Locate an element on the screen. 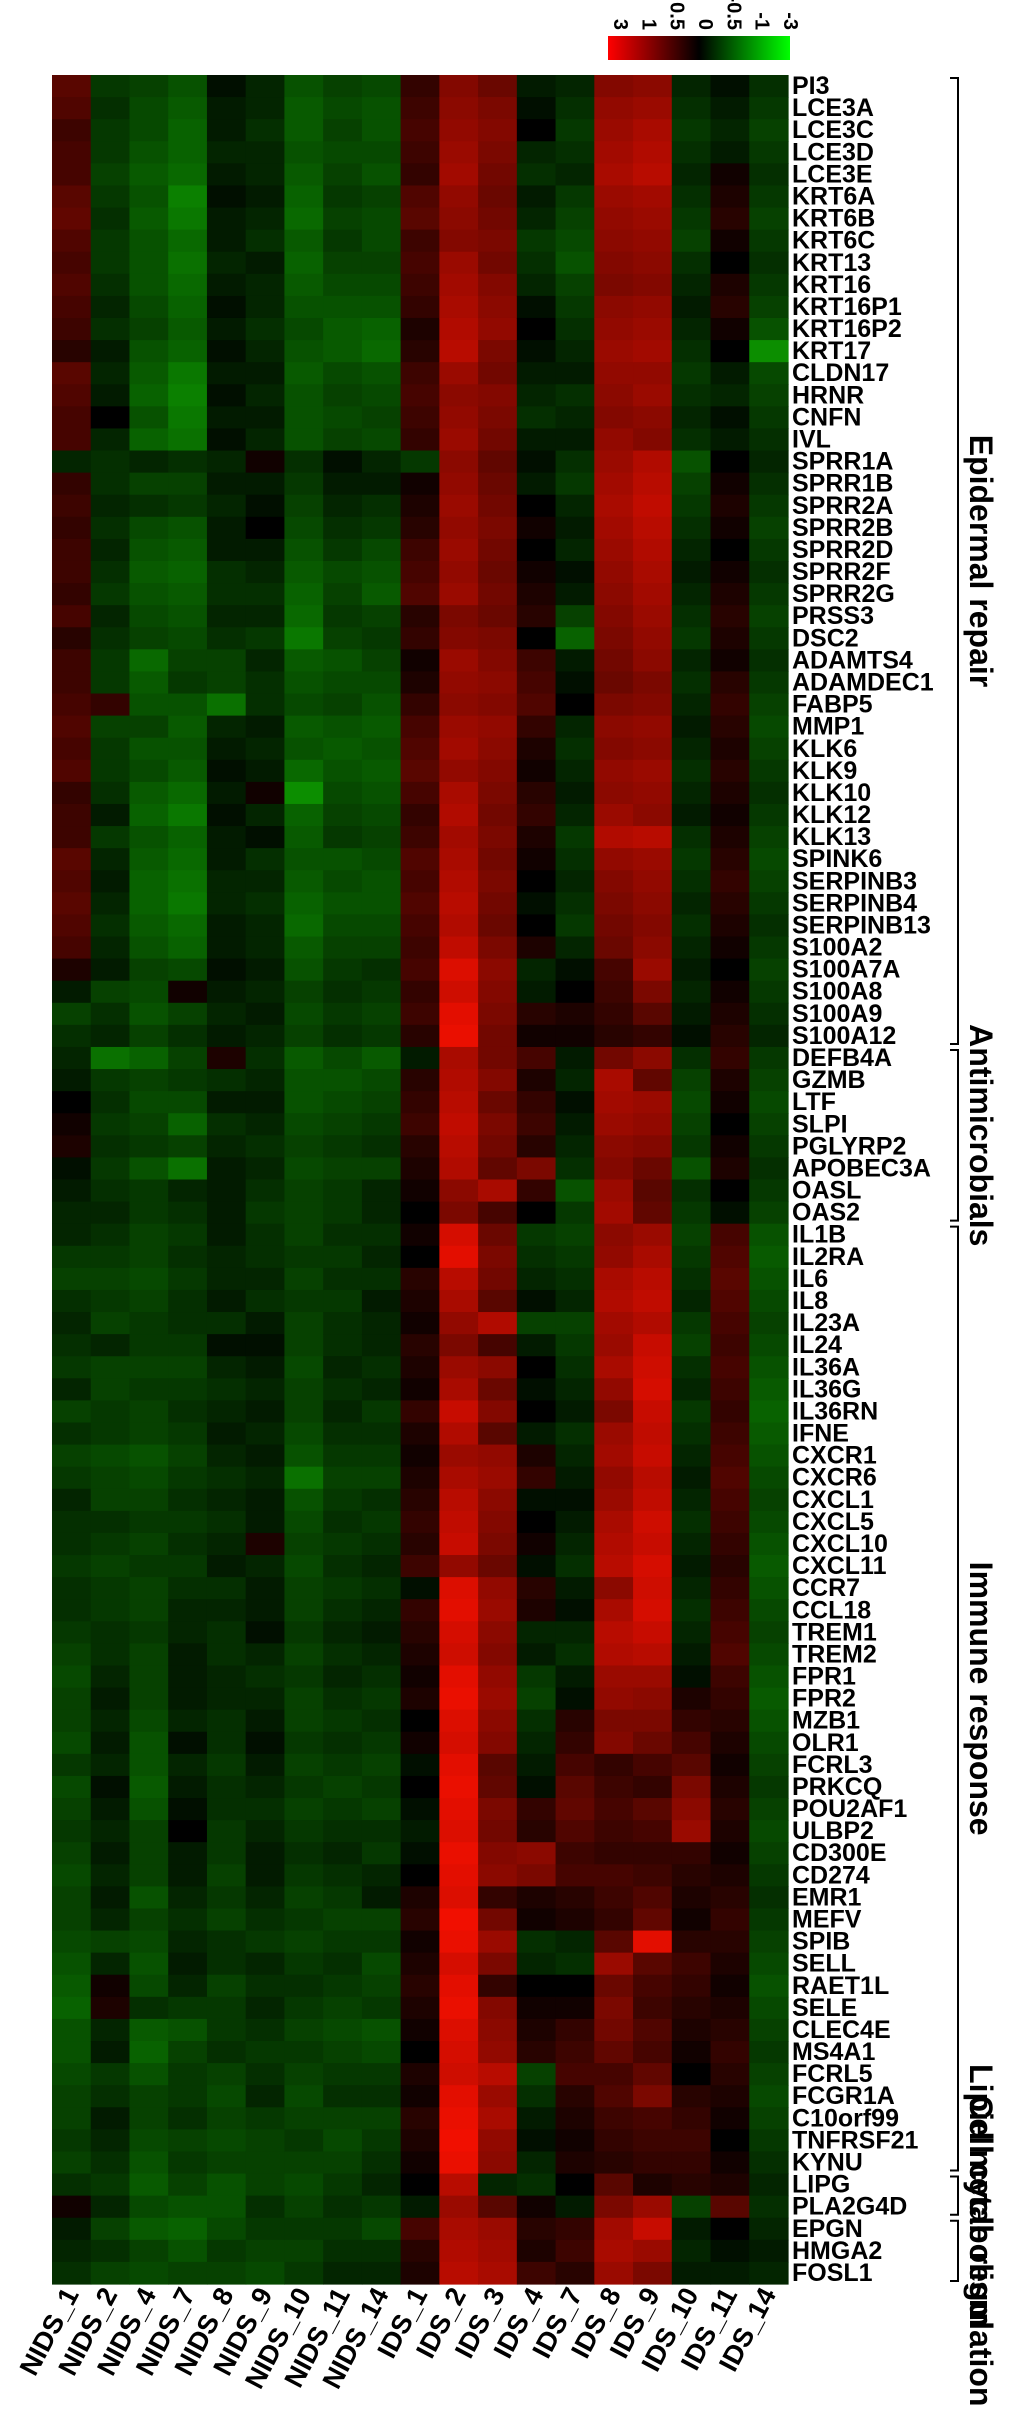 The width and height of the screenshot is (1022, 2416). gene-label: IL23A is located at coordinates (826, 1323).